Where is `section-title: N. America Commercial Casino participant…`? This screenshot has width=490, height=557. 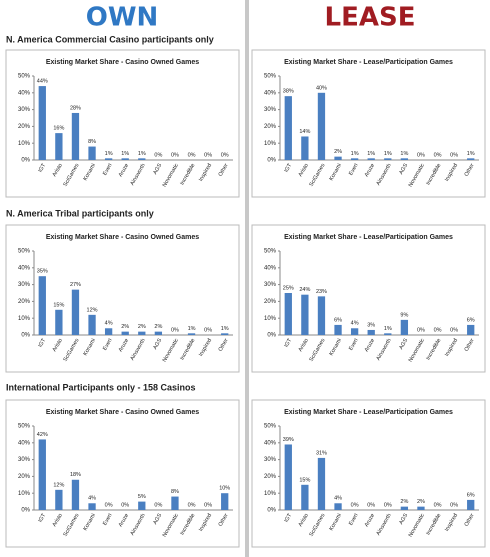
section-title: N. America Commercial Casino participant… is located at coordinates (110, 39).